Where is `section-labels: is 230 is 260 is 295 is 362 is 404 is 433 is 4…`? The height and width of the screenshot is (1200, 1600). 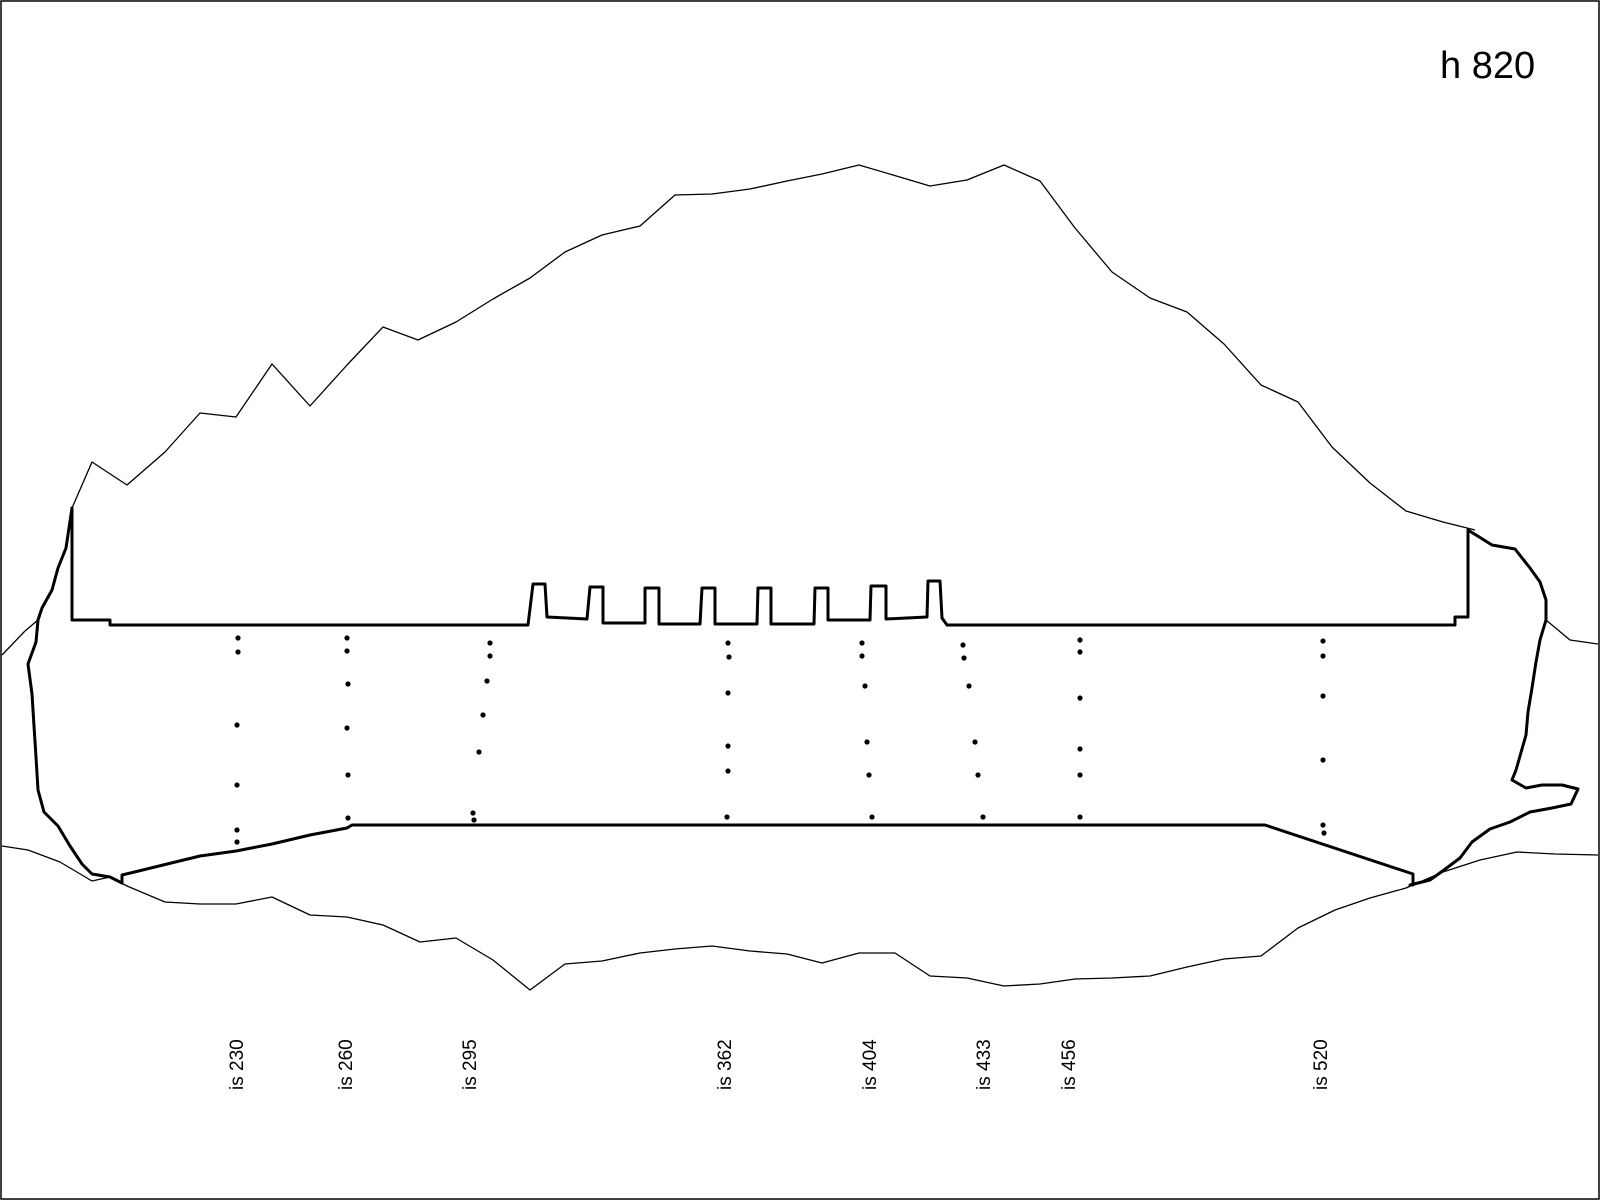 section-labels: is 230 is 260 is 295 is 362 is 404 is 433 is 4… is located at coordinates (779, 1064).